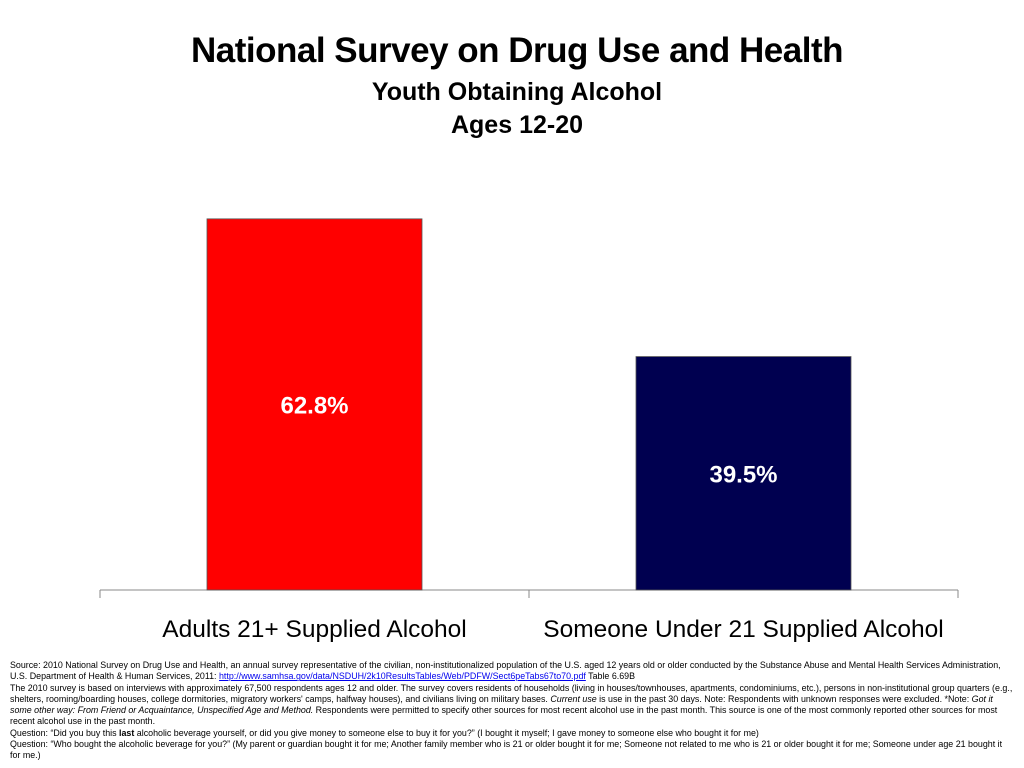  I want to click on q1-bold: last, so click(127, 732).